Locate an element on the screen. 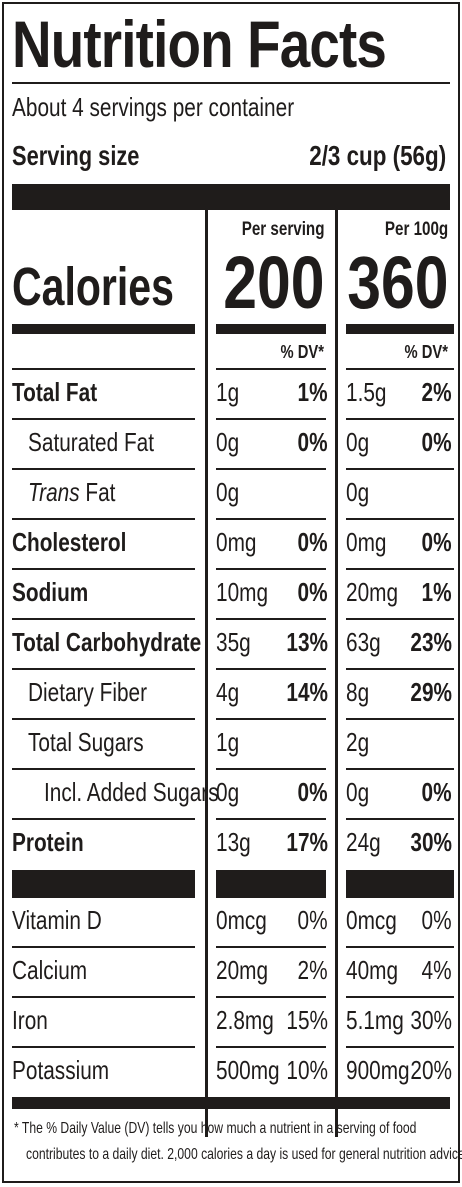 Image resolution: width=462 pixels, height=1187 pixels. amount-per-serving: 13g is located at coordinates (237, 842).